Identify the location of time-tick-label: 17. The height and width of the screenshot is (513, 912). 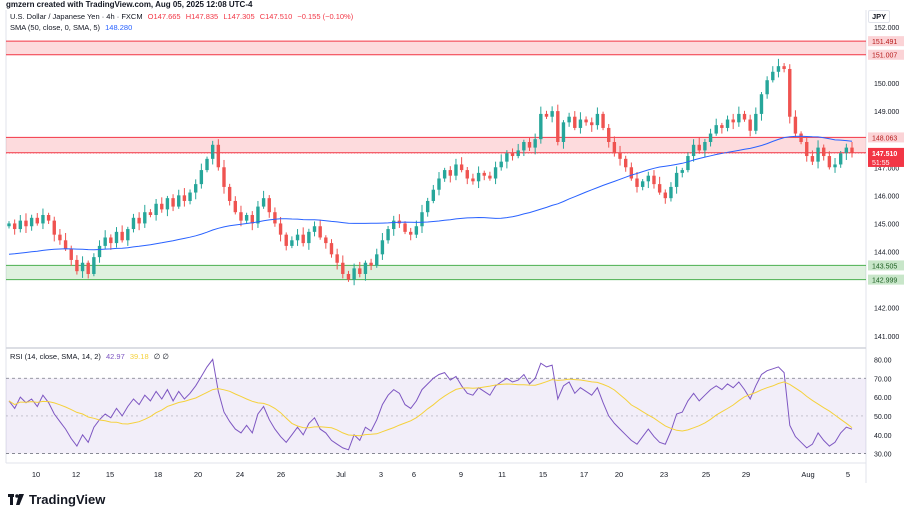
(584, 474).